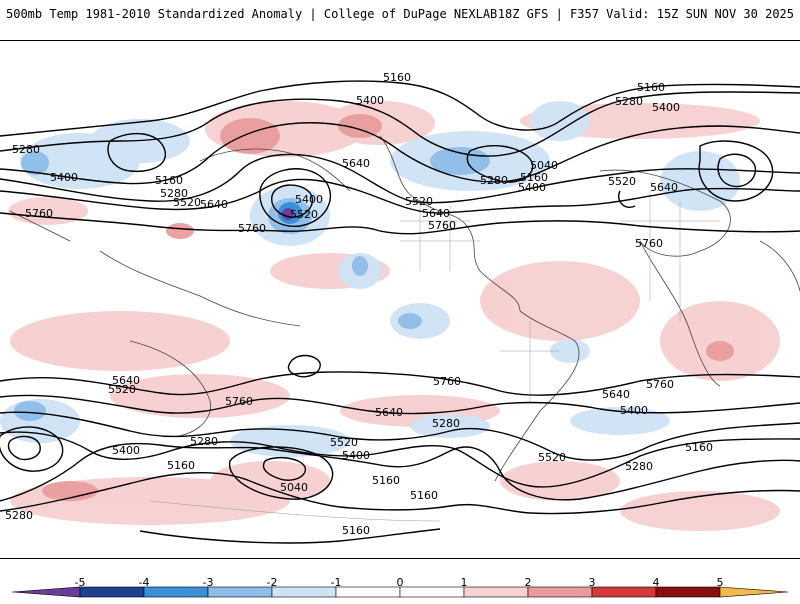  Describe the element at coordinates (144, 582) in the screenshot. I see `colorbar-tick: -4` at that location.